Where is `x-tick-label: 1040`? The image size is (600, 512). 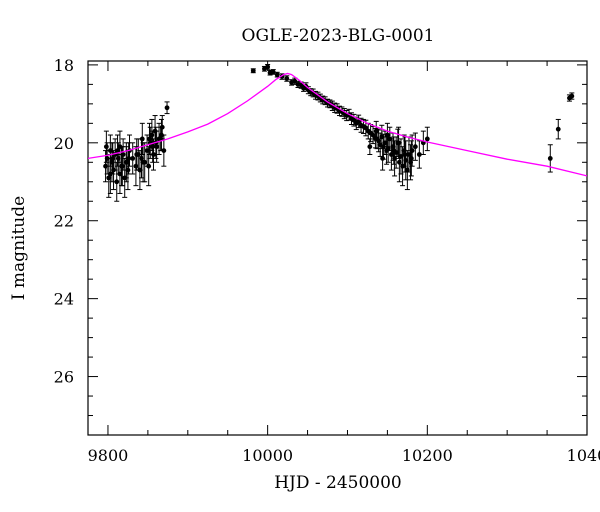 x-tick-label: 1040 is located at coordinates (583, 455).